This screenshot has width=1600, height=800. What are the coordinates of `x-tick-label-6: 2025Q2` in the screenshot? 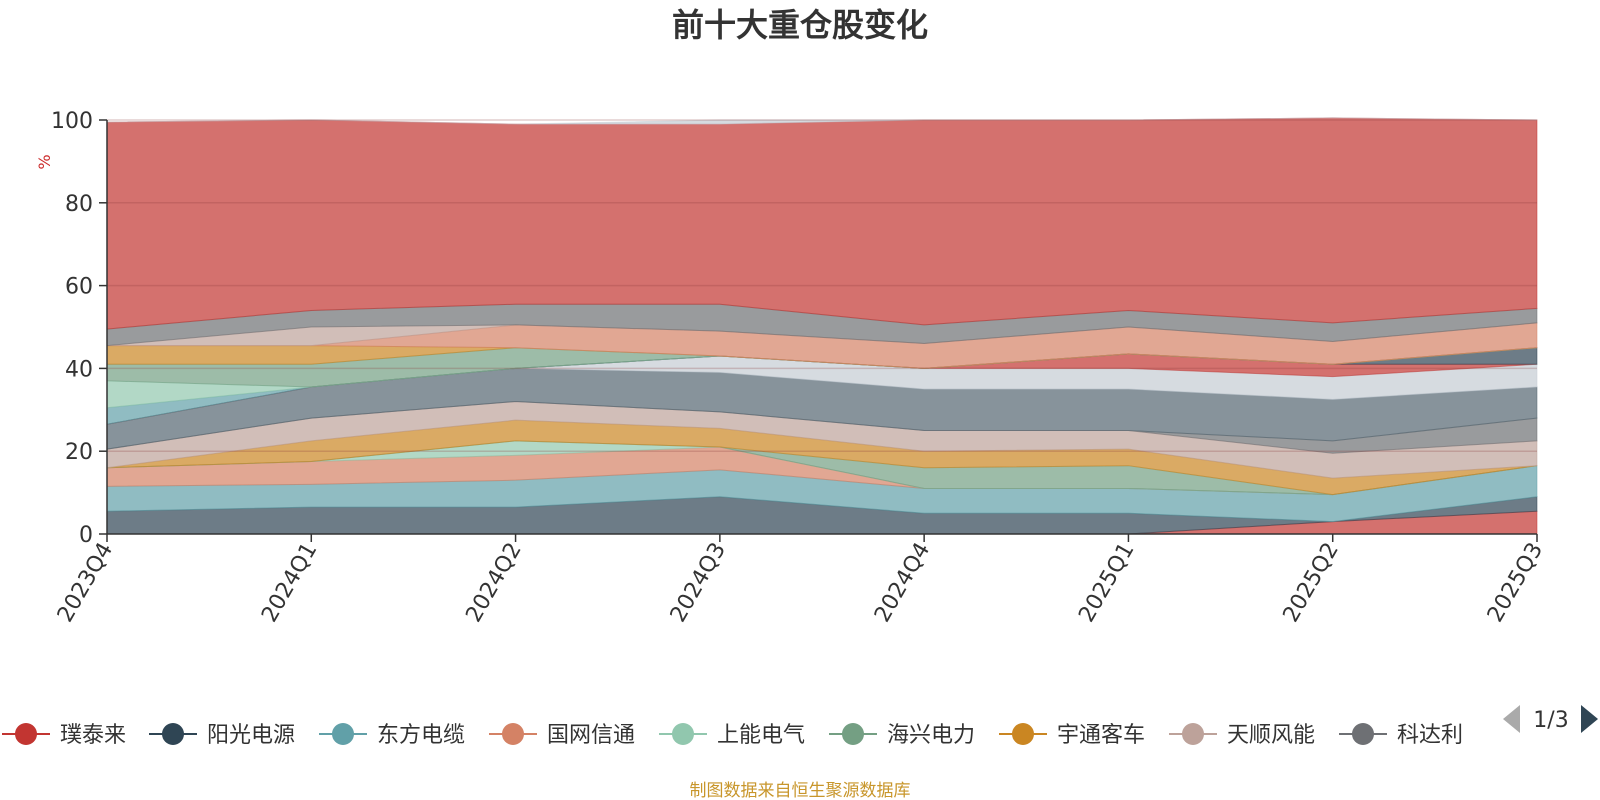 It's located at (1311, 583).